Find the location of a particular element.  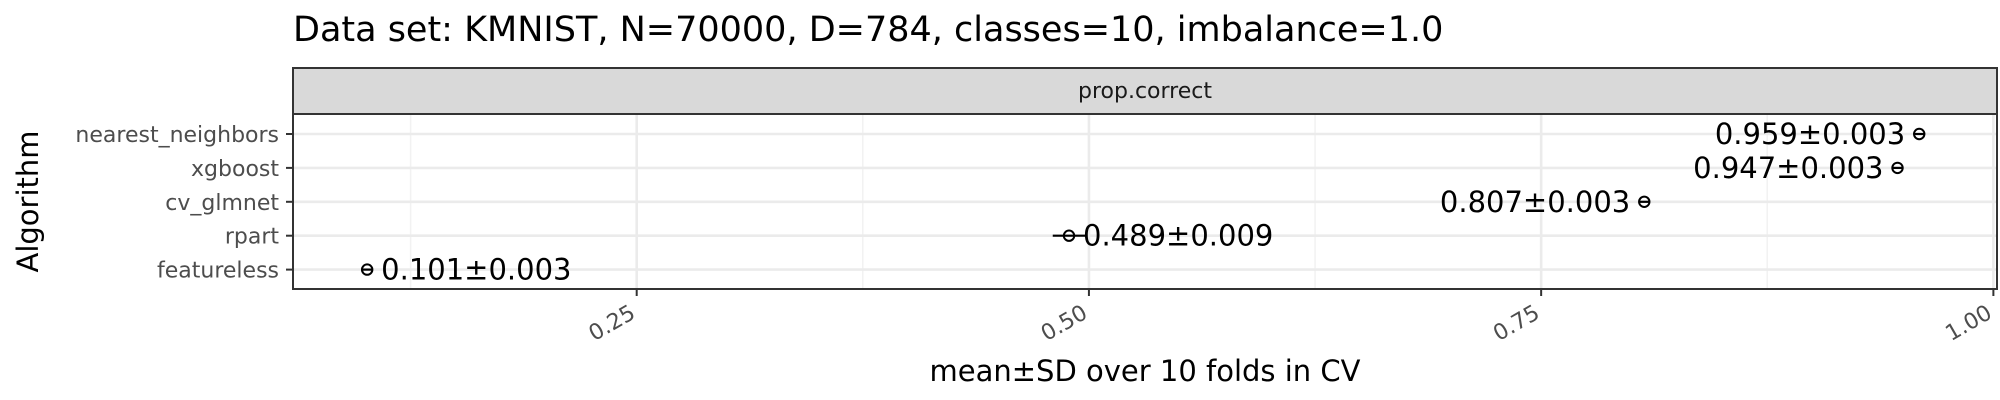

x-tick-label: 0.50 is located at coordinates (1064, 324).